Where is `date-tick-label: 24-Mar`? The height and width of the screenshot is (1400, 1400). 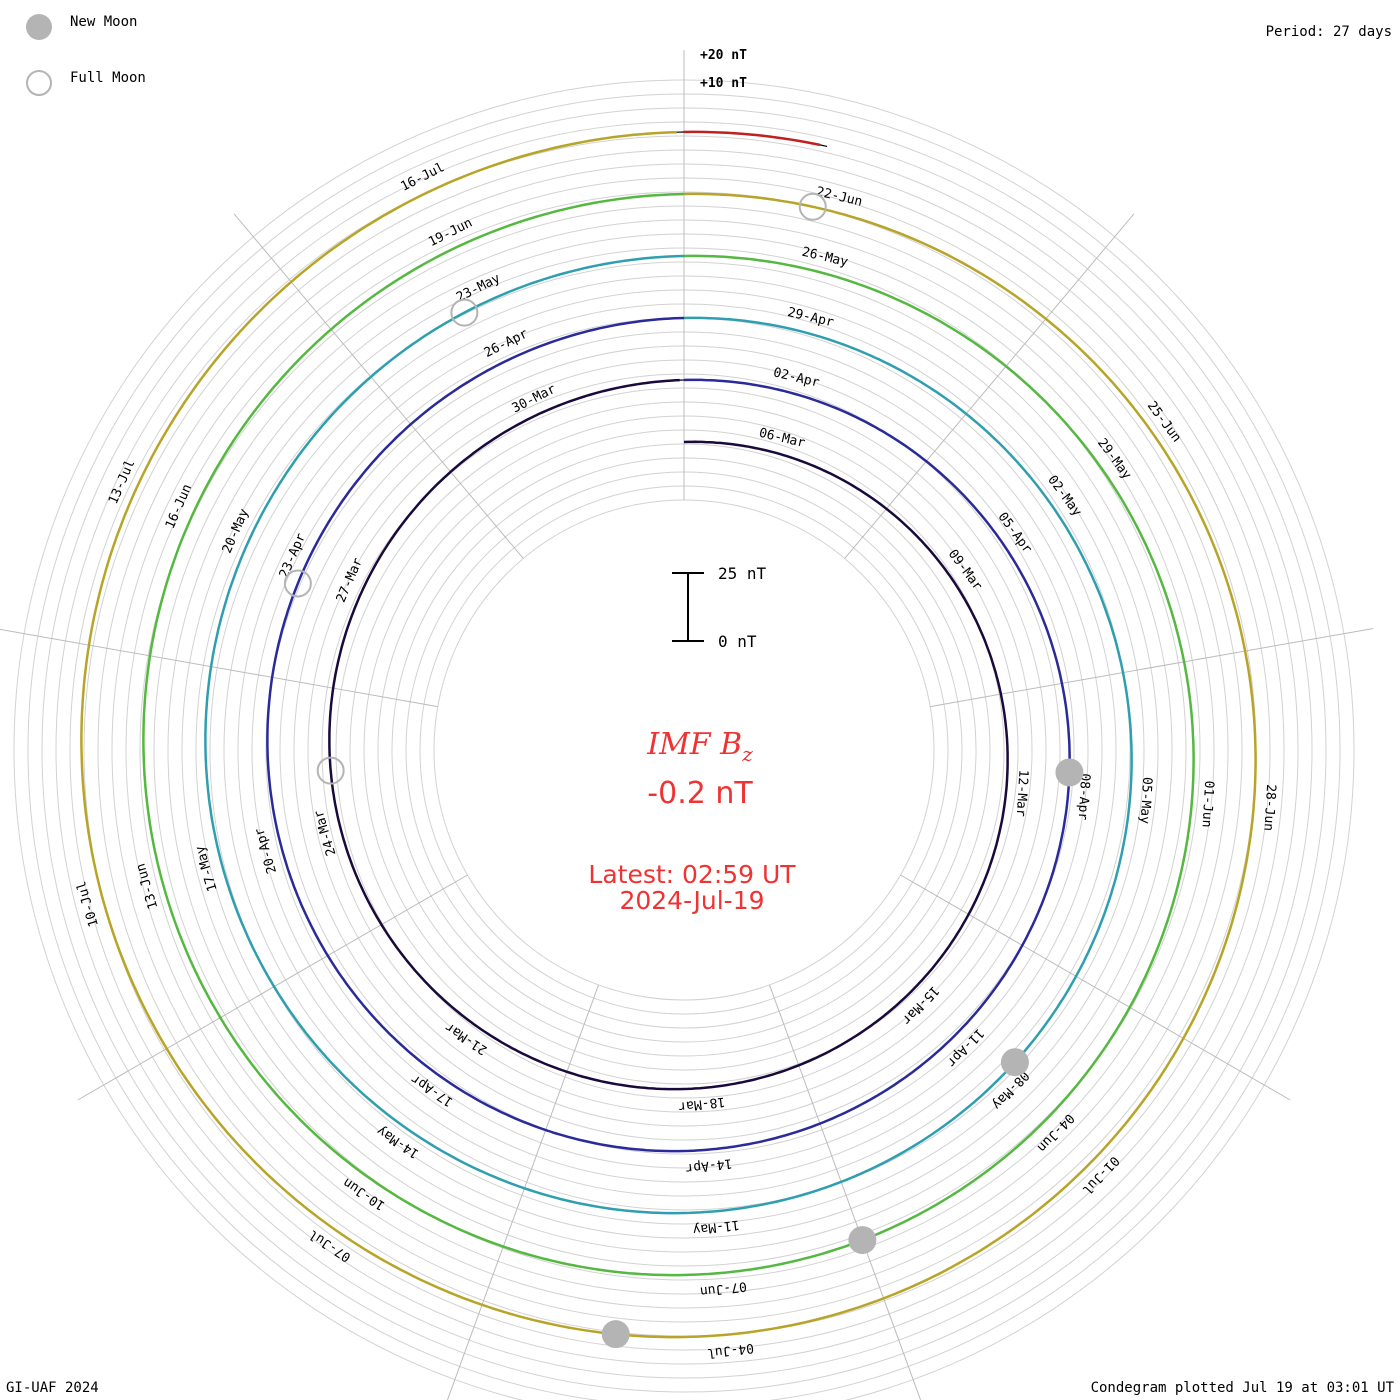 date-tick-label: 24-Mar is located at coordinates (325, 832).